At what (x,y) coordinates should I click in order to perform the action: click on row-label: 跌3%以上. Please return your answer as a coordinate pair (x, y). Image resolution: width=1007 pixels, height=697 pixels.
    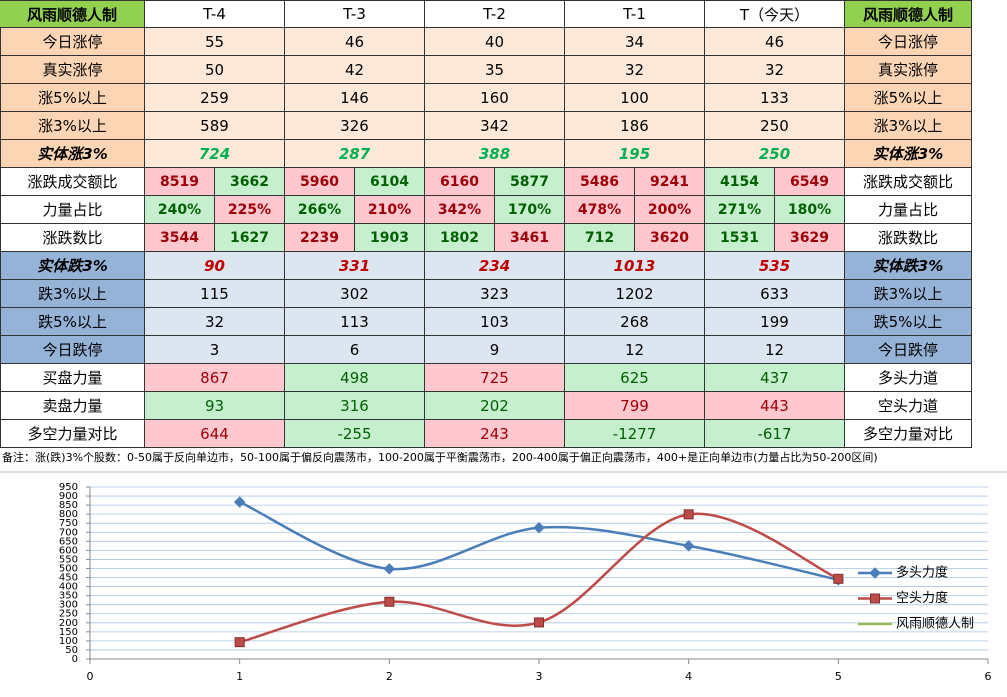
    Looking at the image, I should click on (908, 294).